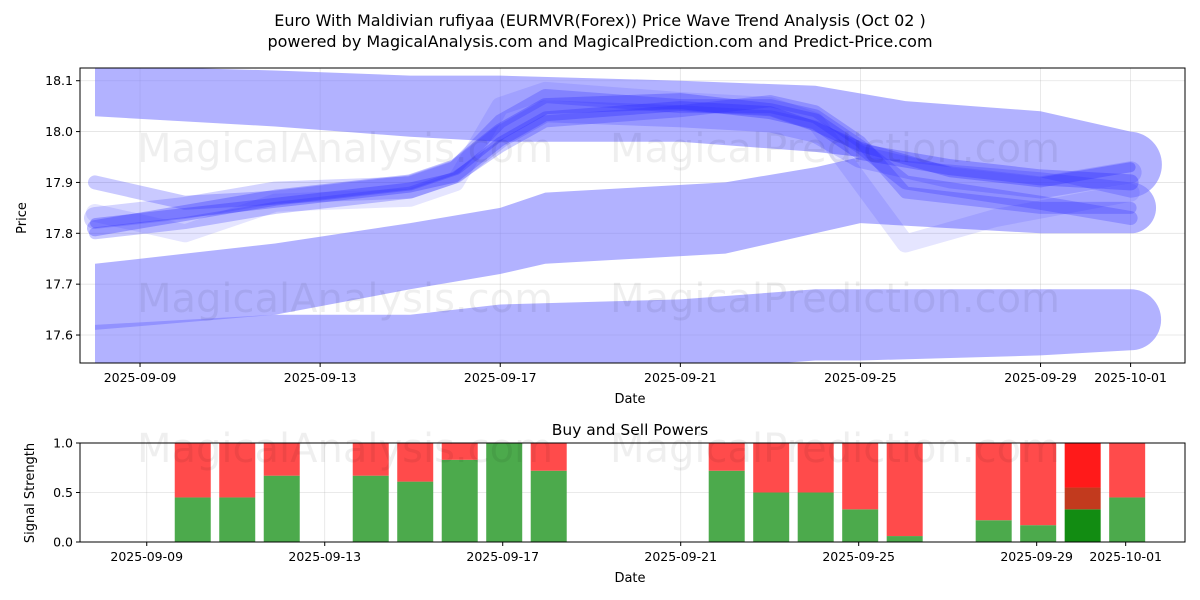  Describe the element at coordinates (59, 131) in the screenshot. I see `price-y-tick-label: 18.0` at that location.